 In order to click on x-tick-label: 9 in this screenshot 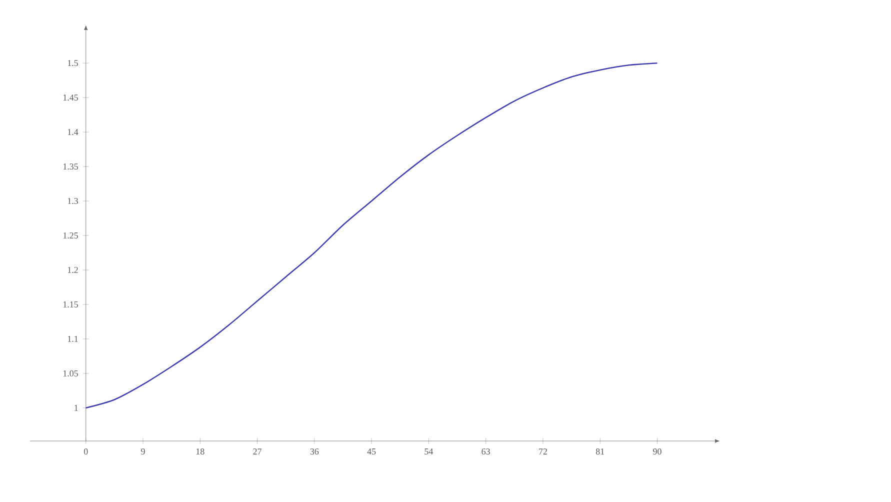, I will do `click(143, 451)`.